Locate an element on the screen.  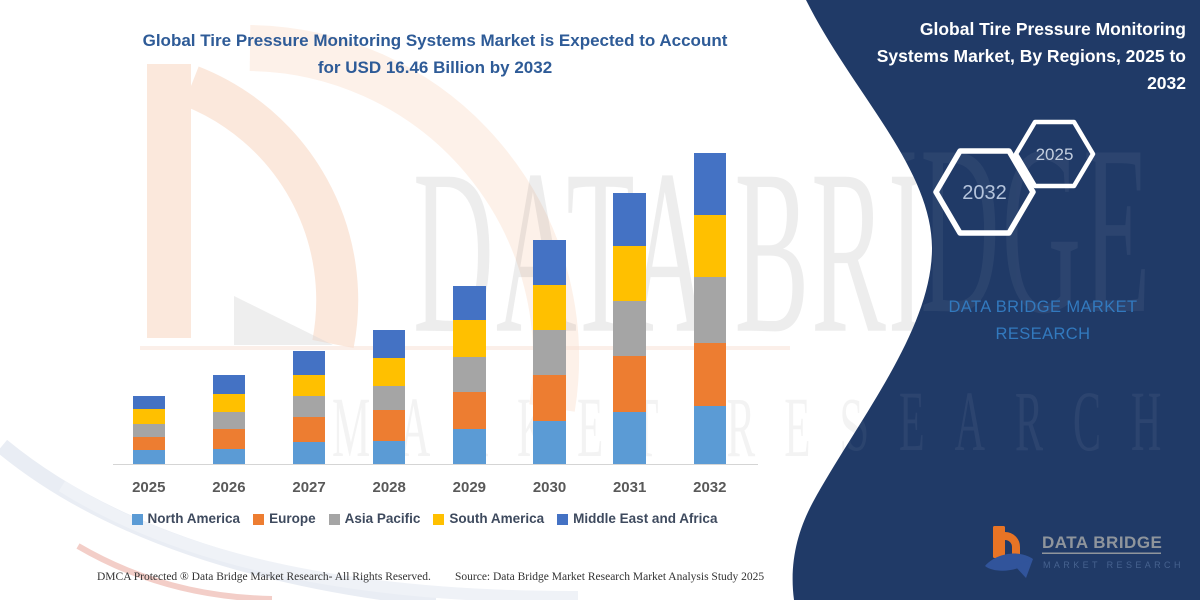
bar-segment-asia-pacific-2030 is located at coordinates (549, 352).